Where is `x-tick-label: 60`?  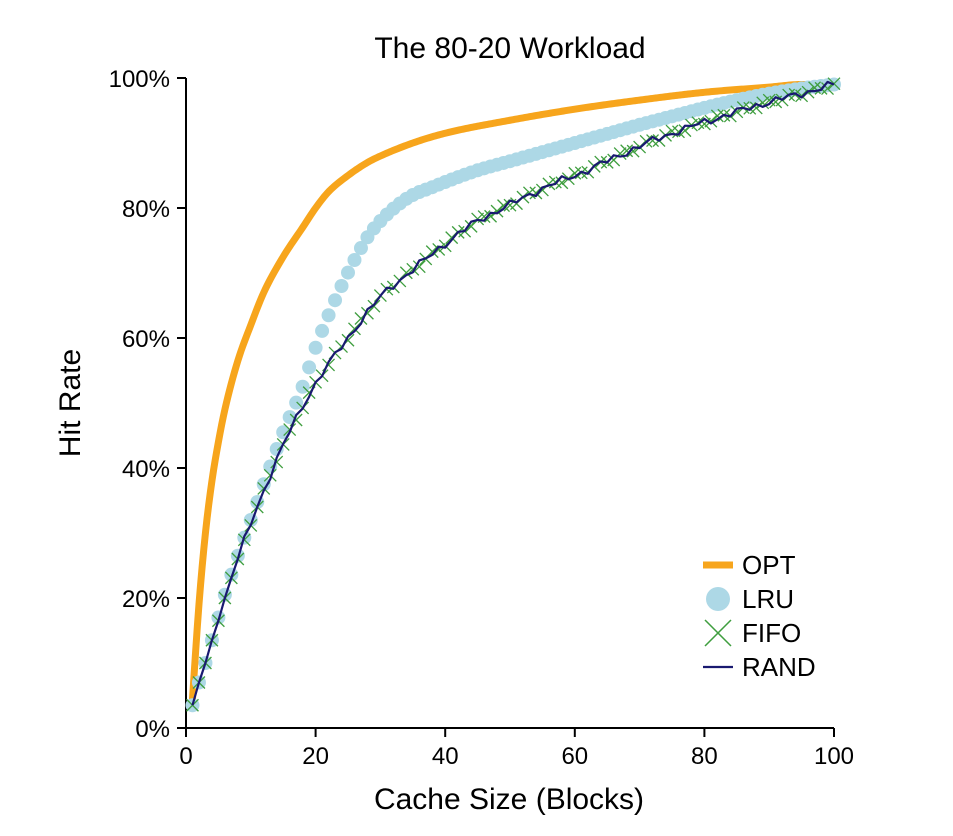
x-tick-label: 60 is located at coordinates (574, 756).